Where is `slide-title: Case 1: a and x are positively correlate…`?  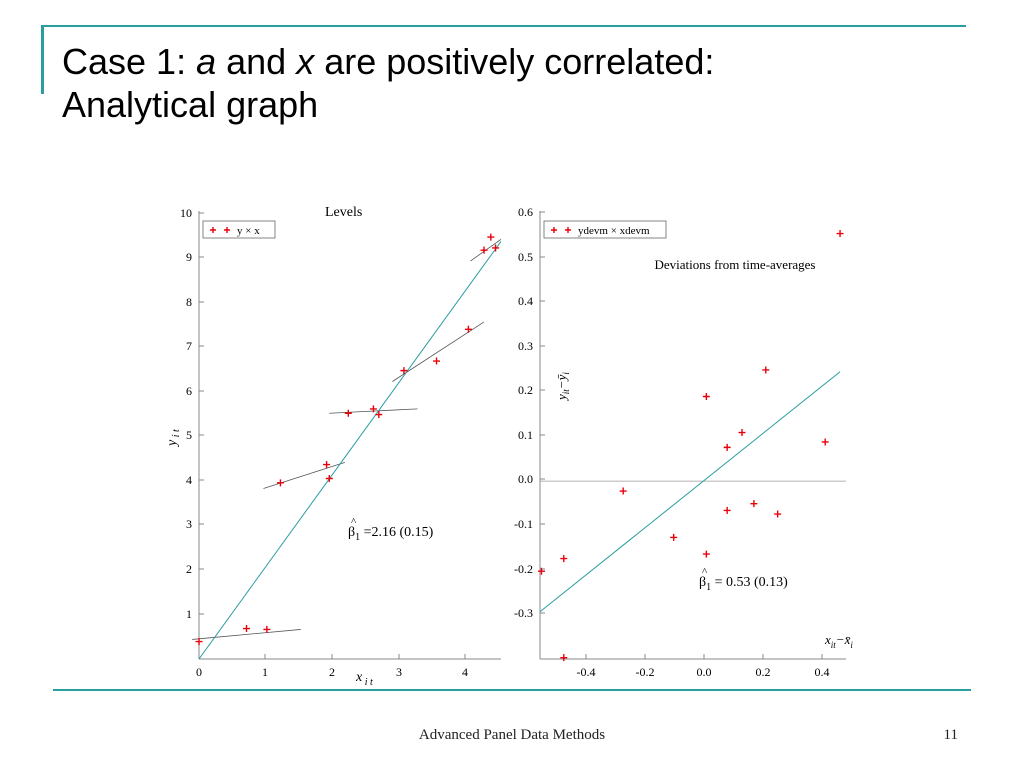
slide-title: Case 1: a and x are positively correlate… is located at coordinates (388, 83).